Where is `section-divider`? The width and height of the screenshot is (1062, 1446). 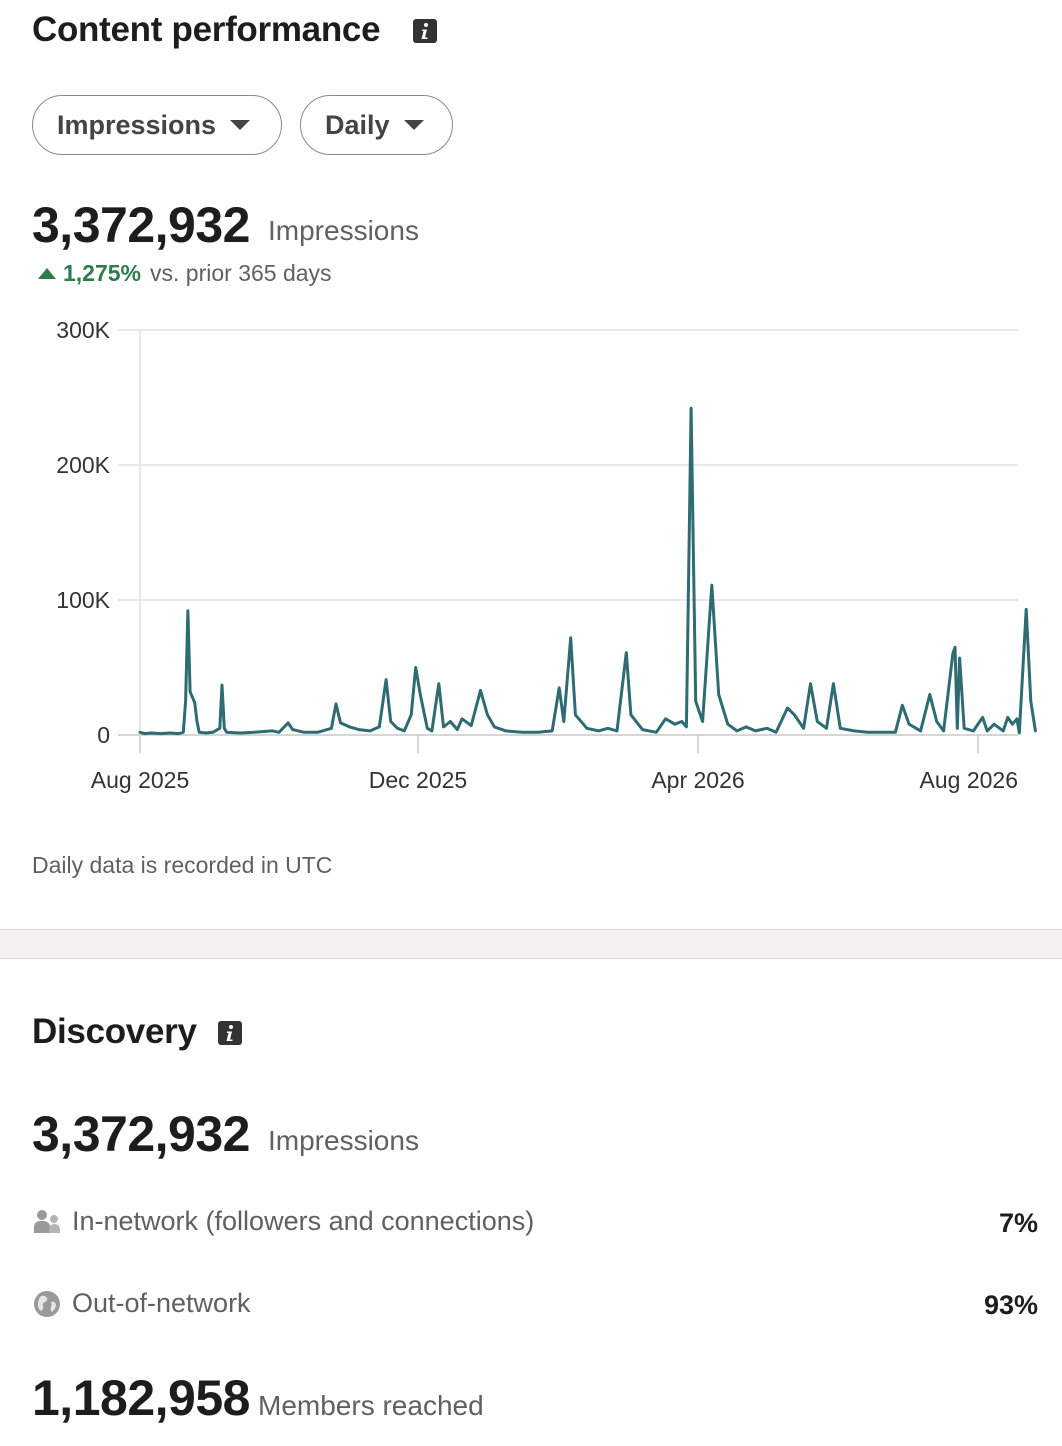
section-divider is located at coordinates (531, 944).